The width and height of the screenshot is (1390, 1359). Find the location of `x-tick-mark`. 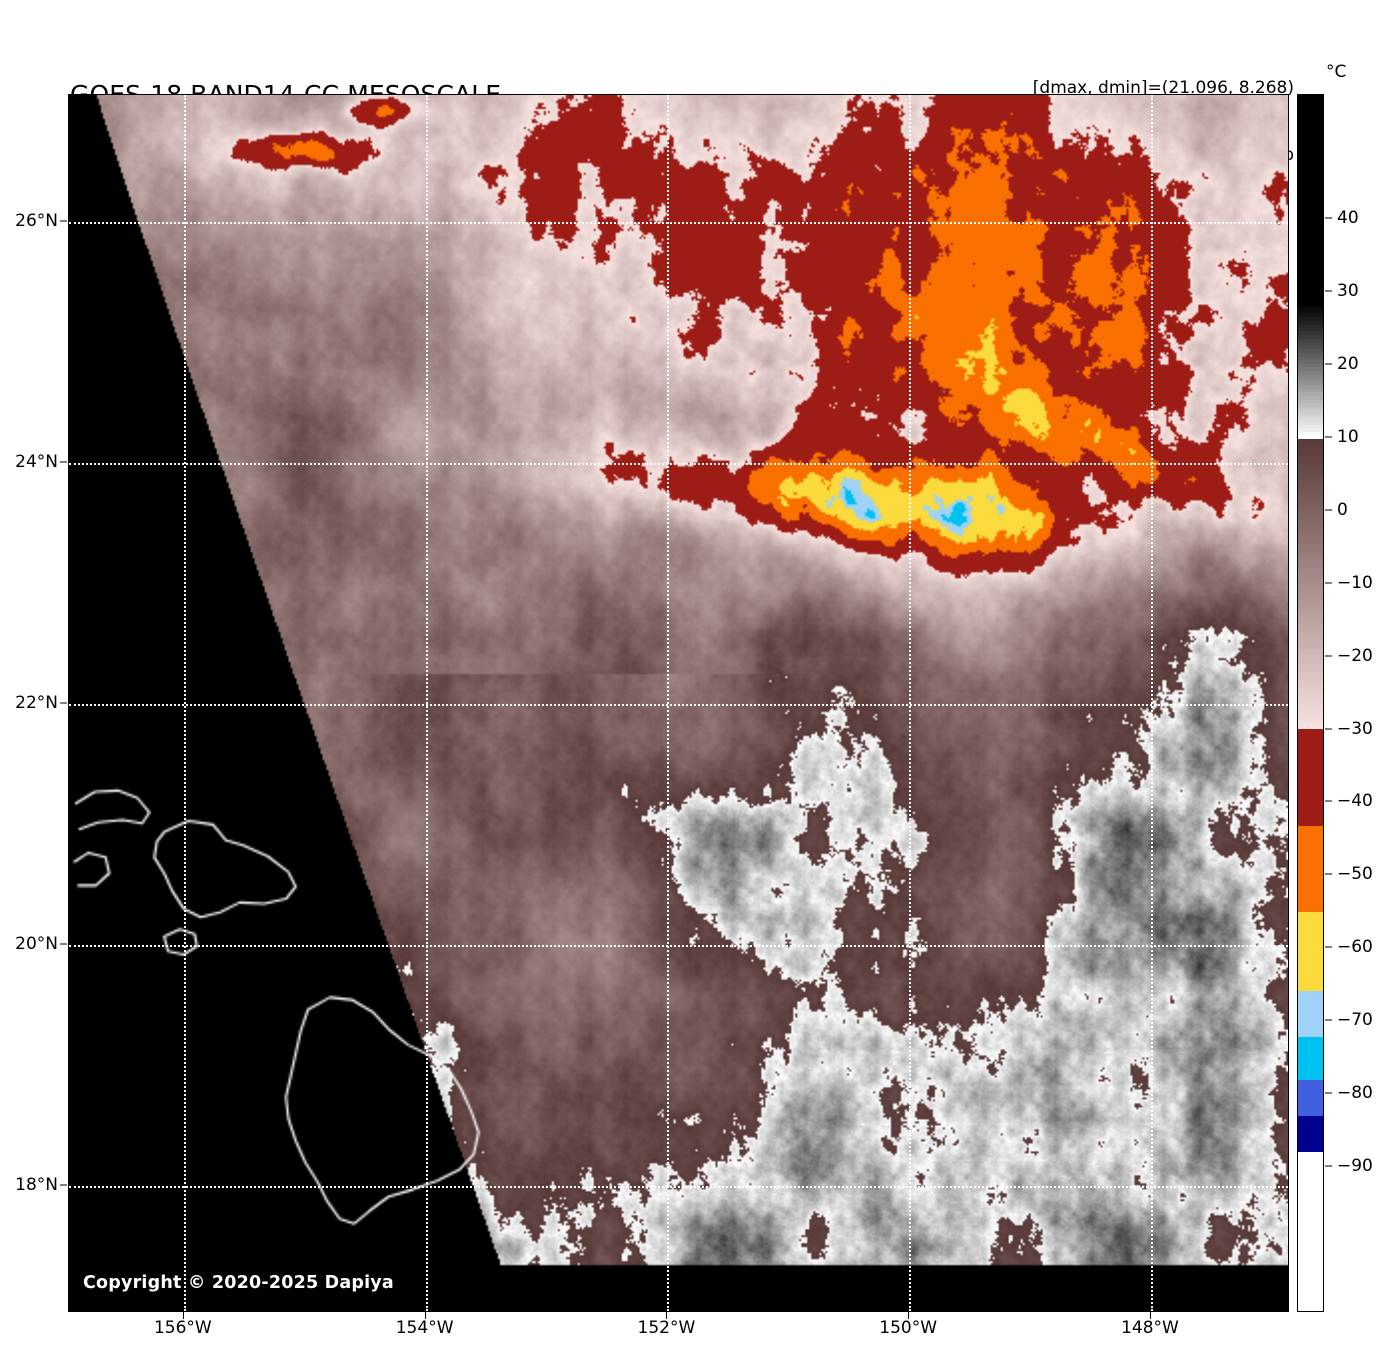

x-tick-mark is located at coordinates (667, 1315).